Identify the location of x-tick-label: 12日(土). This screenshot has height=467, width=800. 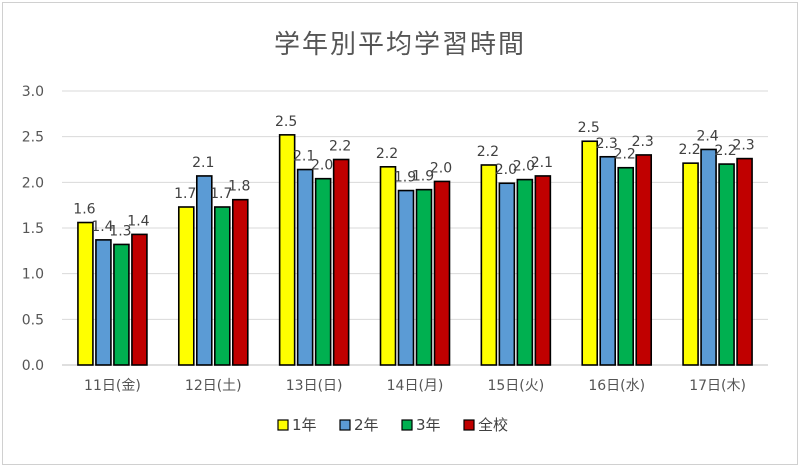
(213, 386).